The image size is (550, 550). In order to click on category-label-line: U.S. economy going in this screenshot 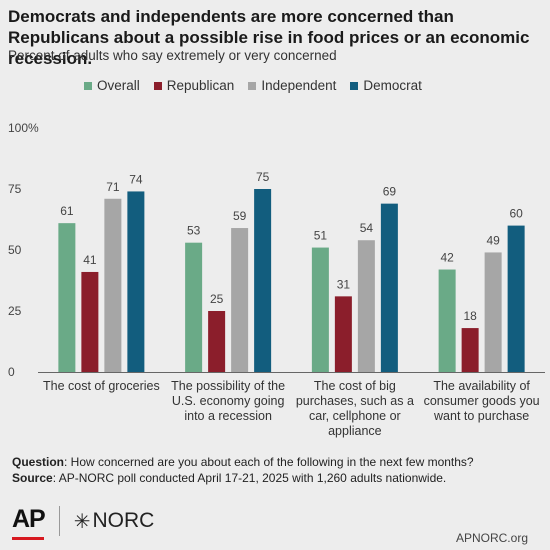, I will do `click(228, 401)`.